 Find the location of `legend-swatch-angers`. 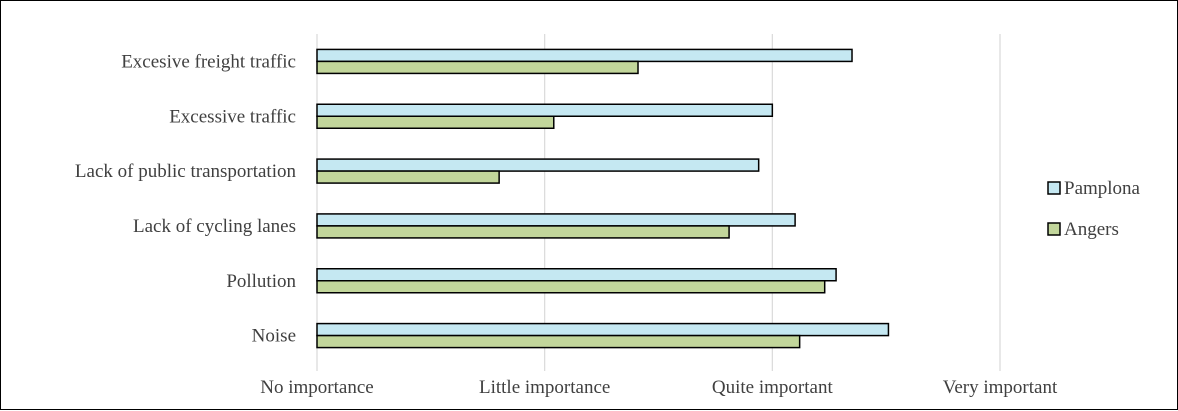

legend-swatch-angers is located at coordinates (1054, 229).